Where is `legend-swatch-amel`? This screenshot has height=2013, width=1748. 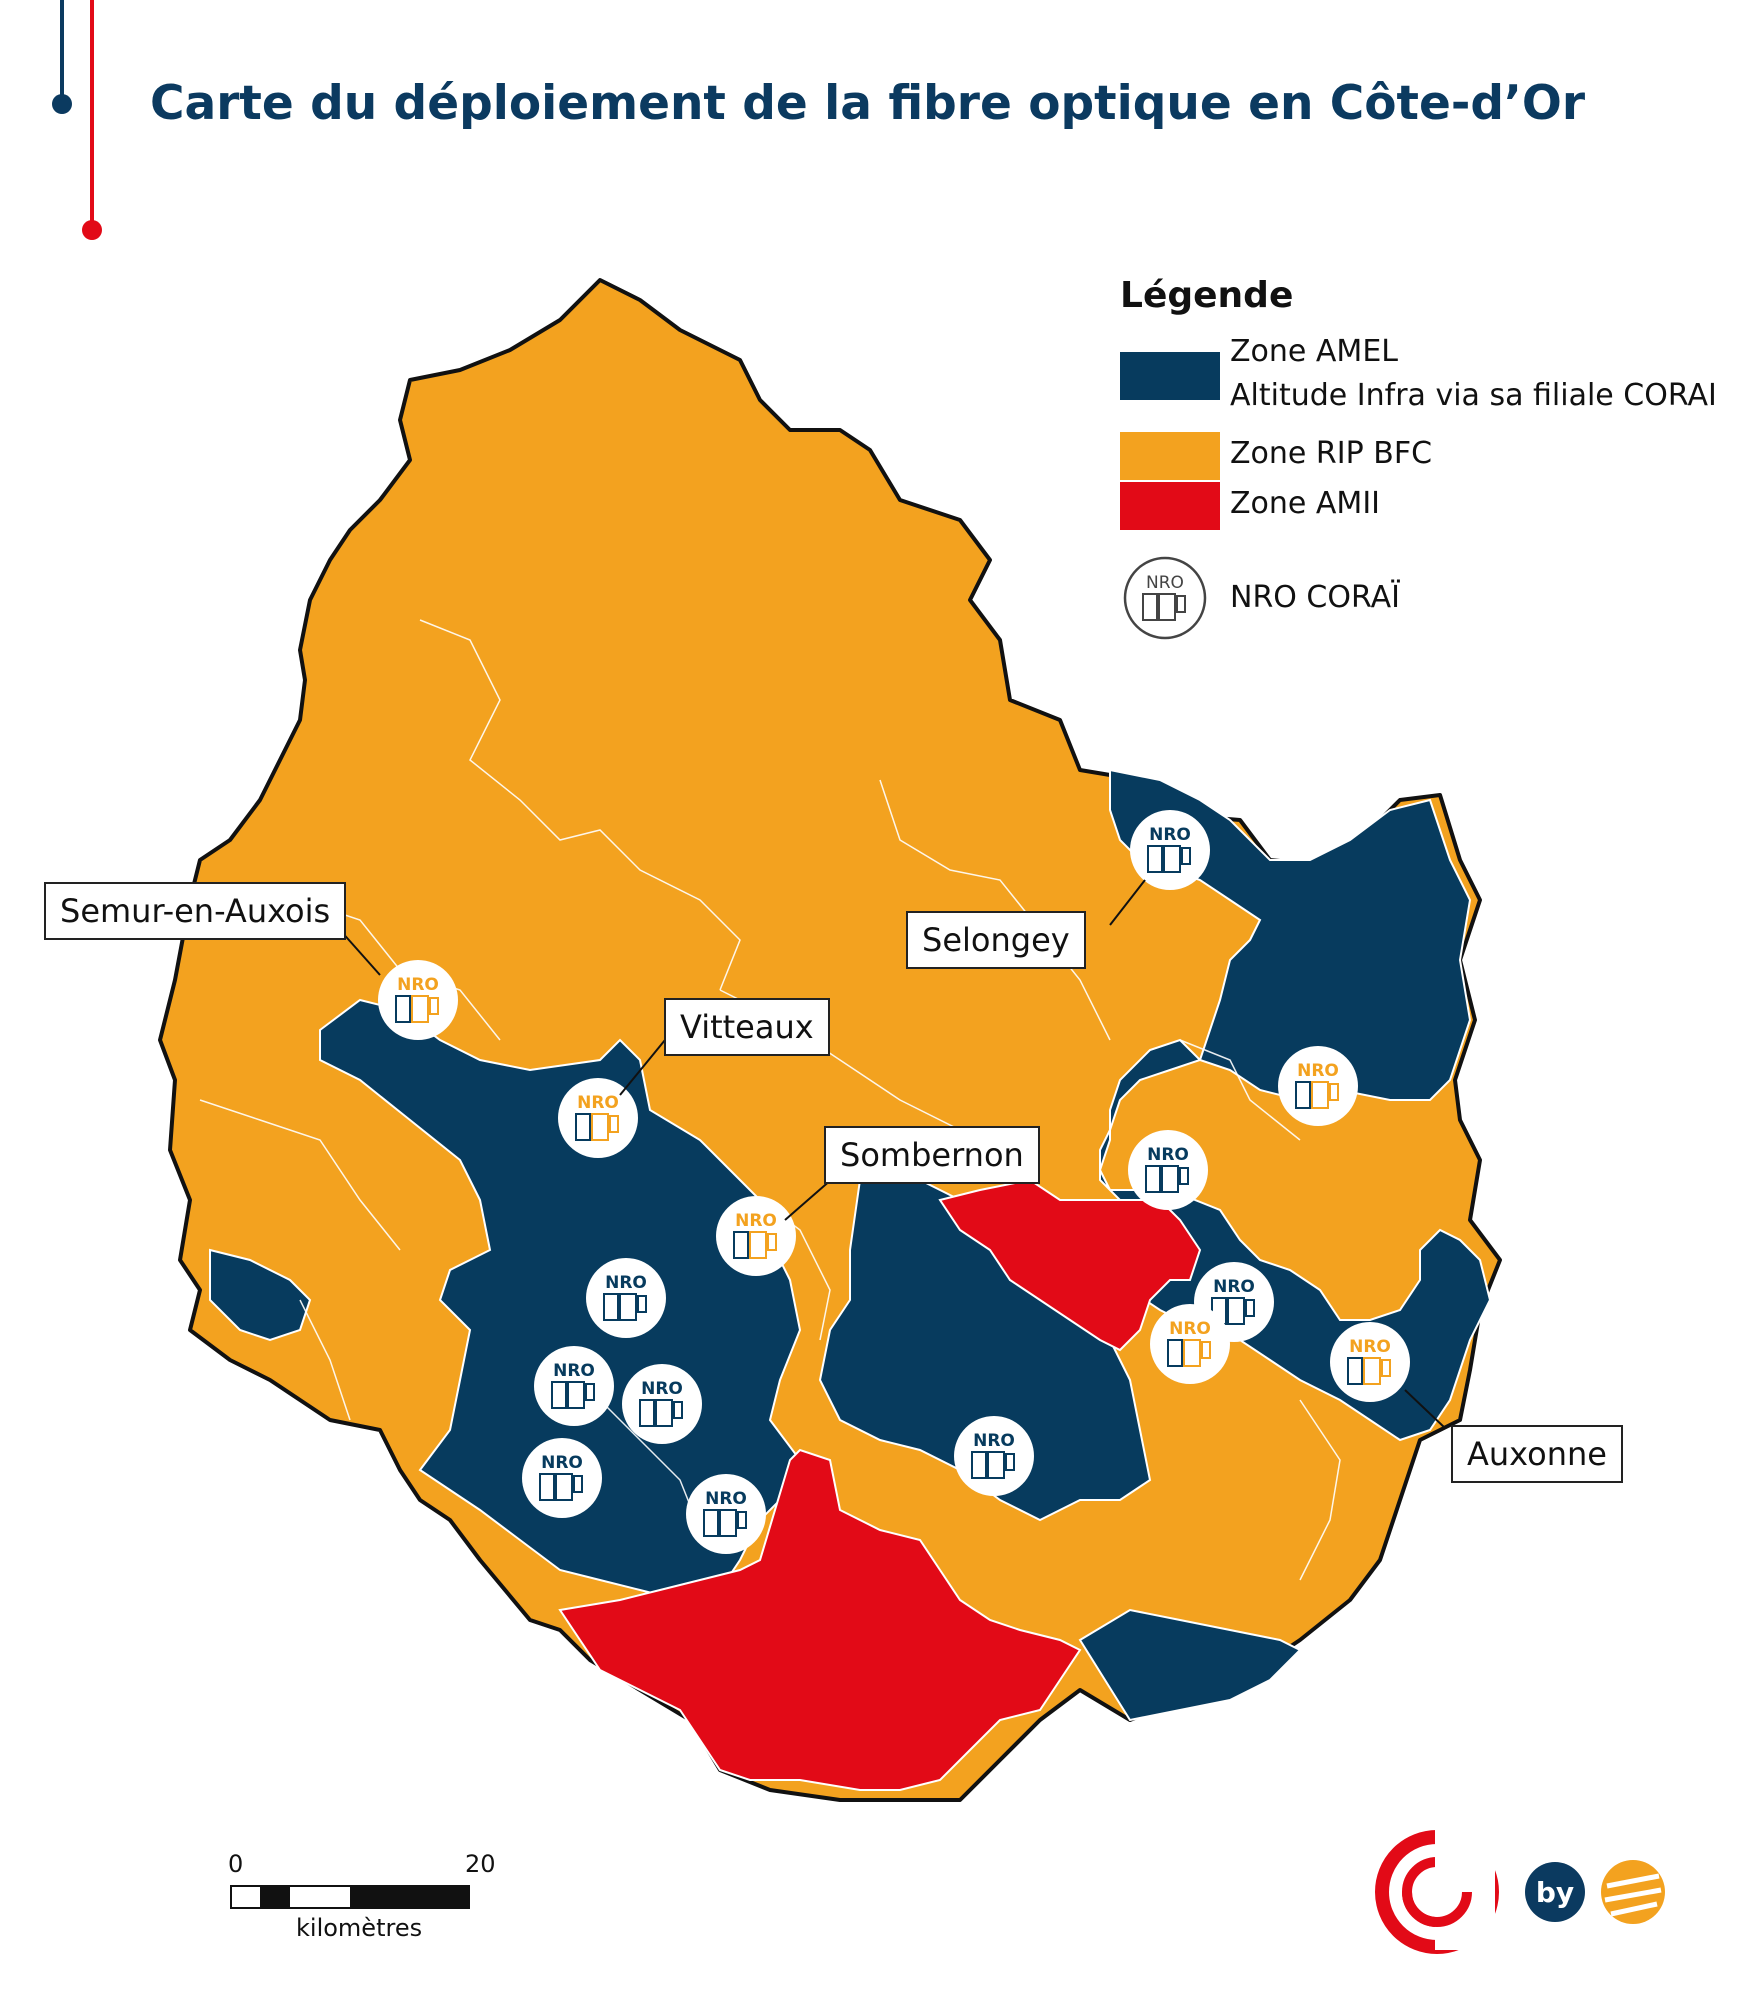
legend-swatch-amel is located at coordinates (1170, 376).